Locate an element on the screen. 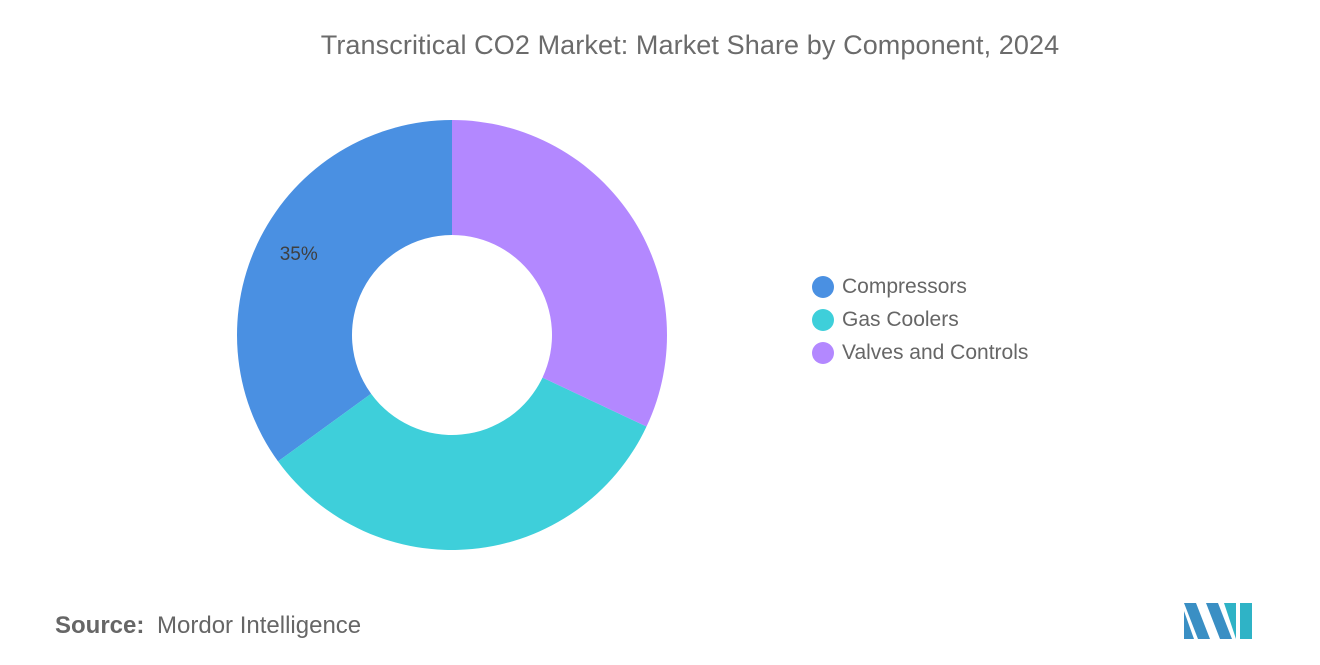 Image resolution: width=1320 pixels, height=665 pixels. legend-label-gas-coolers: Gas Coolers is located at coordinates (900, 319).